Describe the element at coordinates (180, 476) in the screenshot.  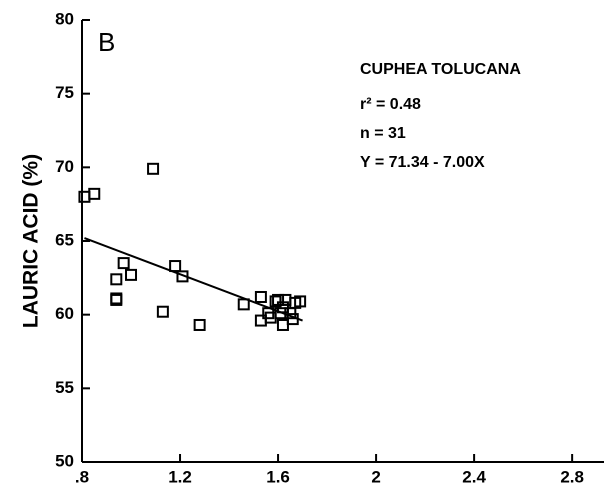
I see `x-tick-label: 1.2` at that location.